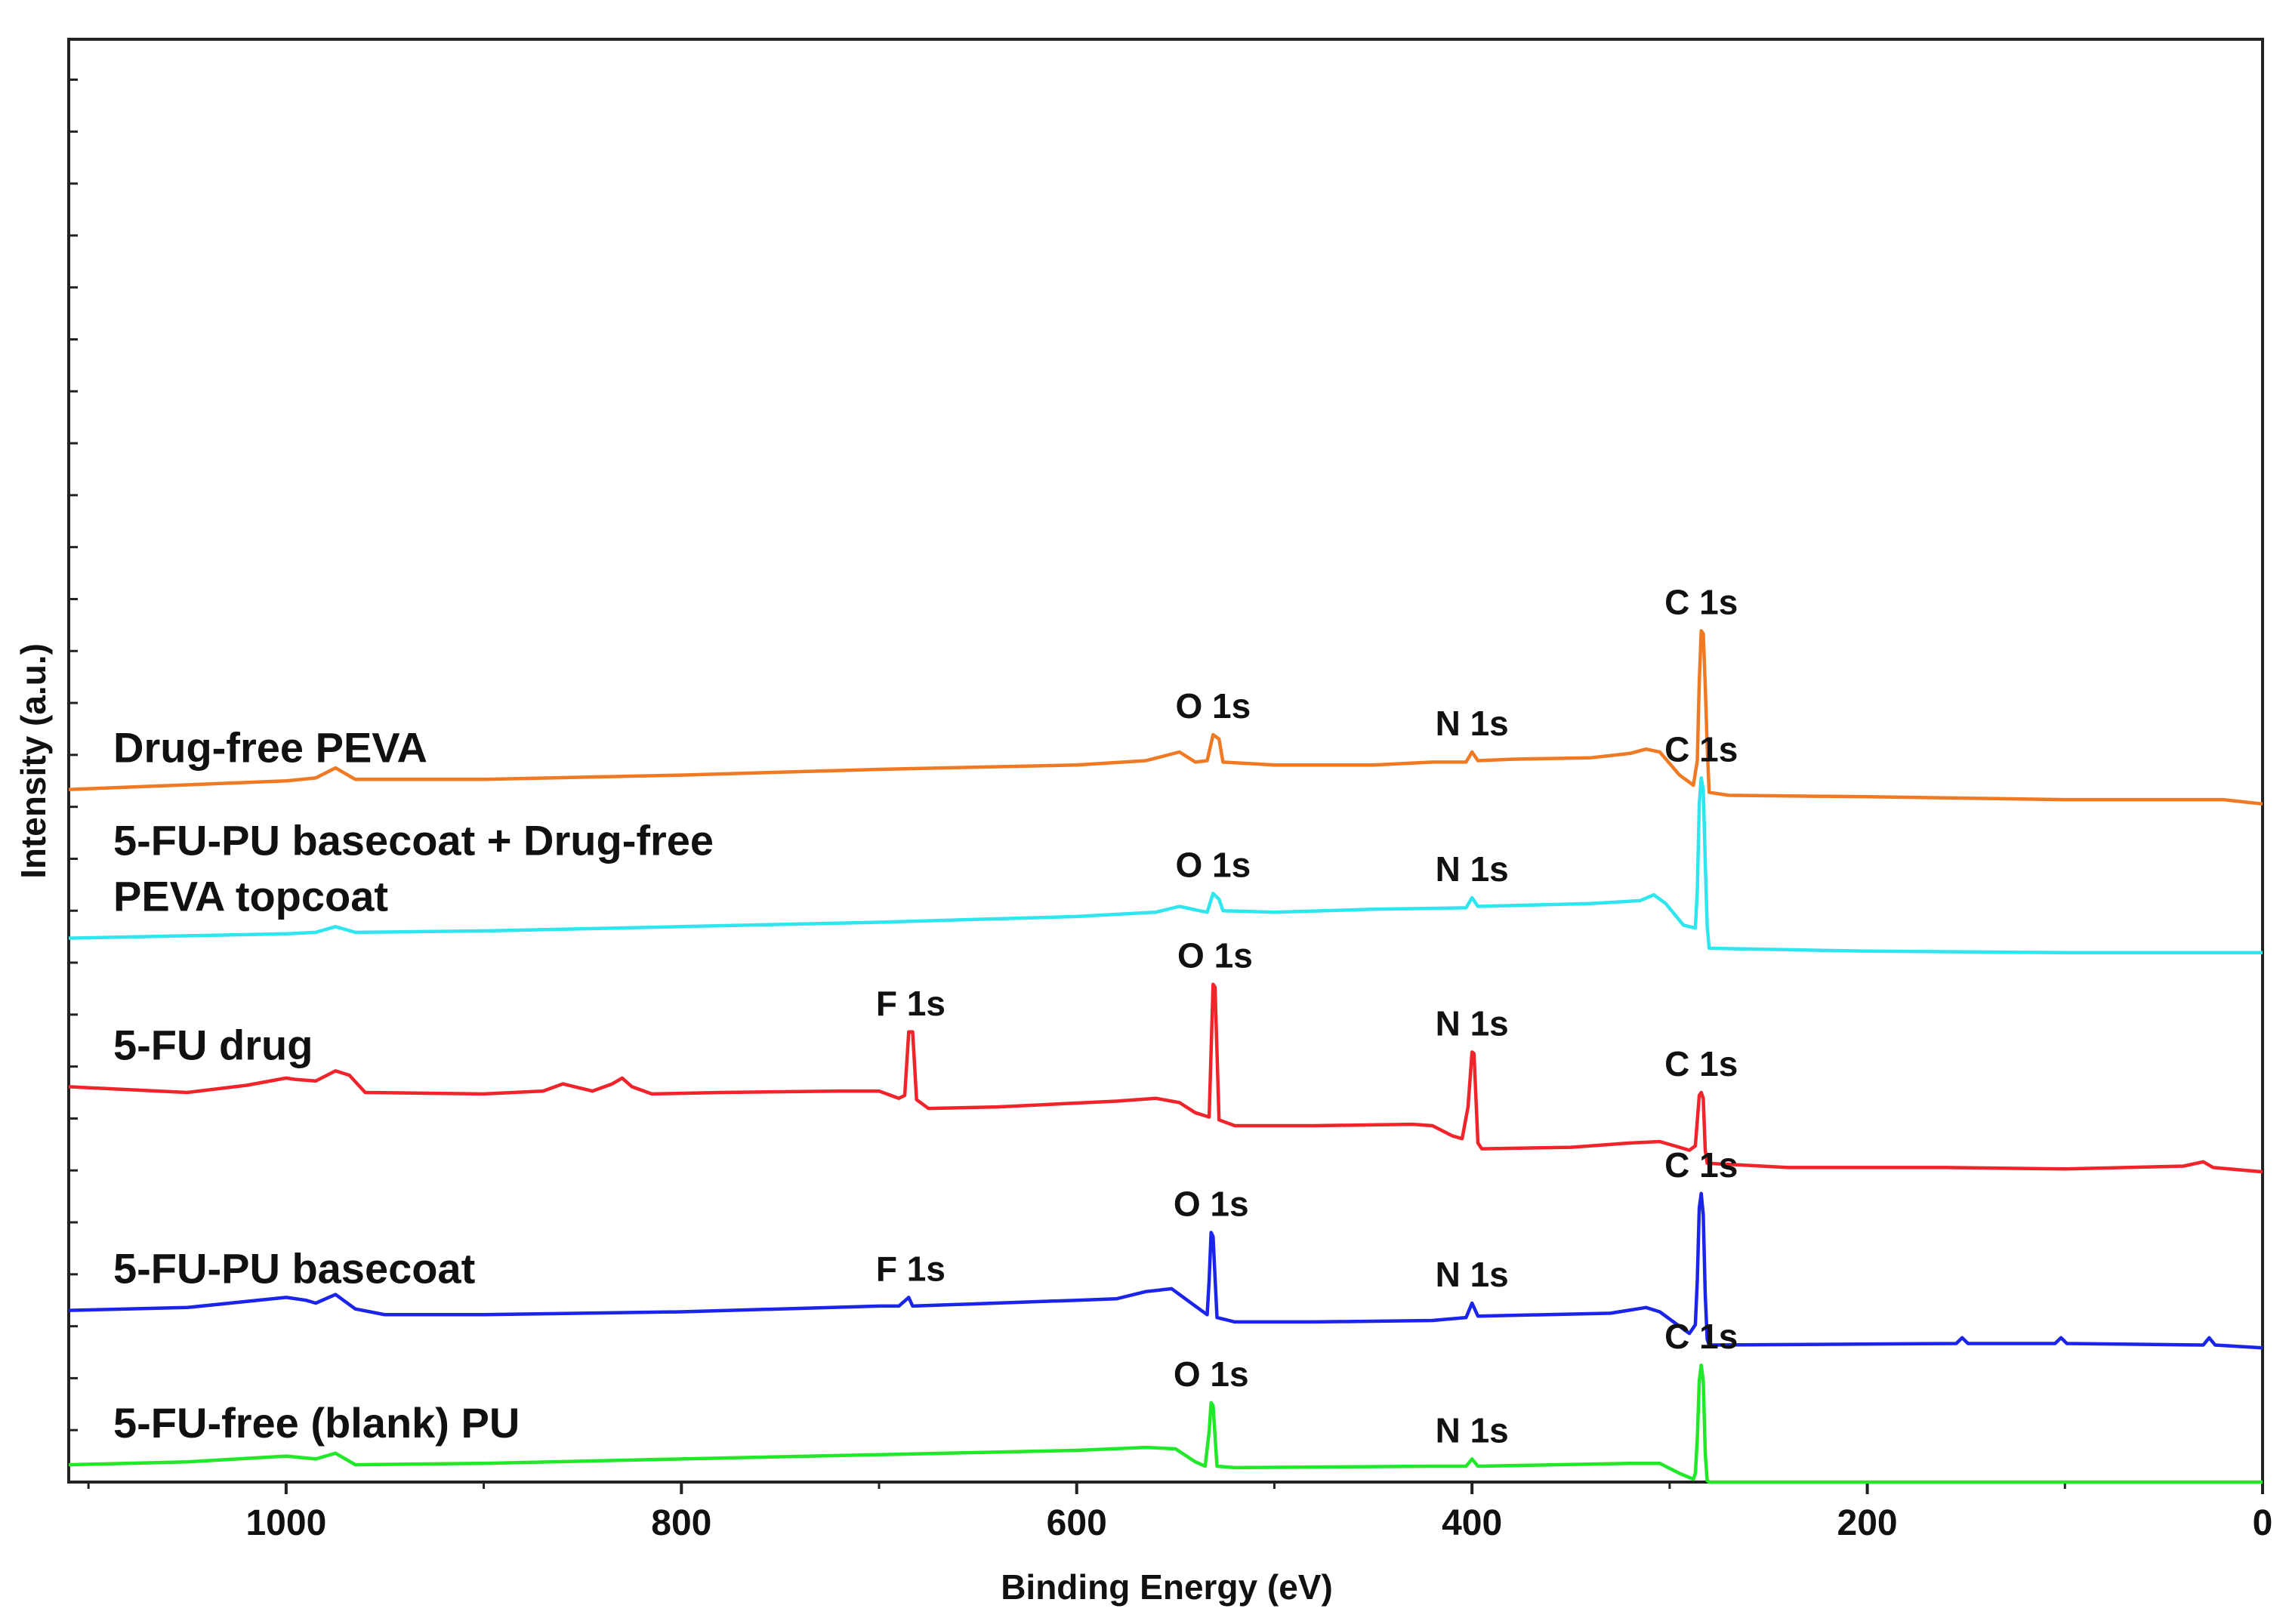 The width and height of the screenshot is (2289, 1624). What do you see at coordinates (1165, 865) in the screenshot?
I see `trace-5-fu-pu-basecoat-drug-free-peva-topcoat` at bounding box center [1165, 865].